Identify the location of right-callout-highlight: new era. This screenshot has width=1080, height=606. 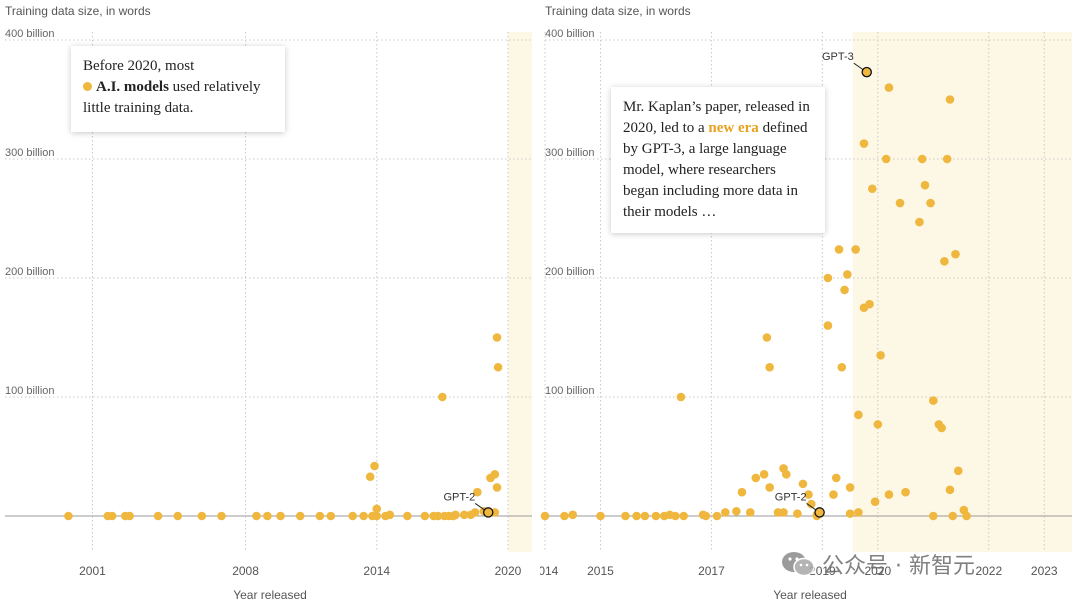
(733, 128).